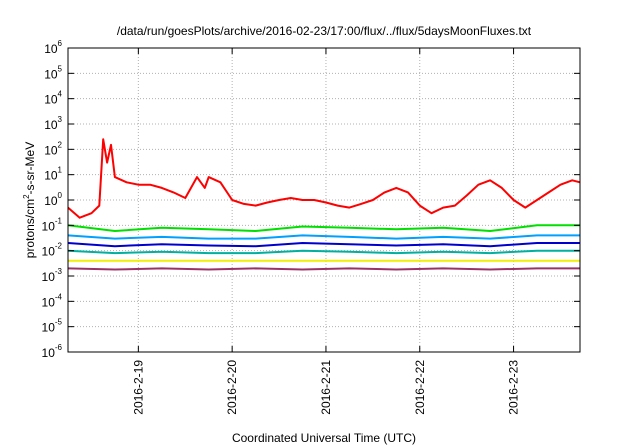  I want to click on y-tick-label: 10⁻⁵, so click(52, 326).